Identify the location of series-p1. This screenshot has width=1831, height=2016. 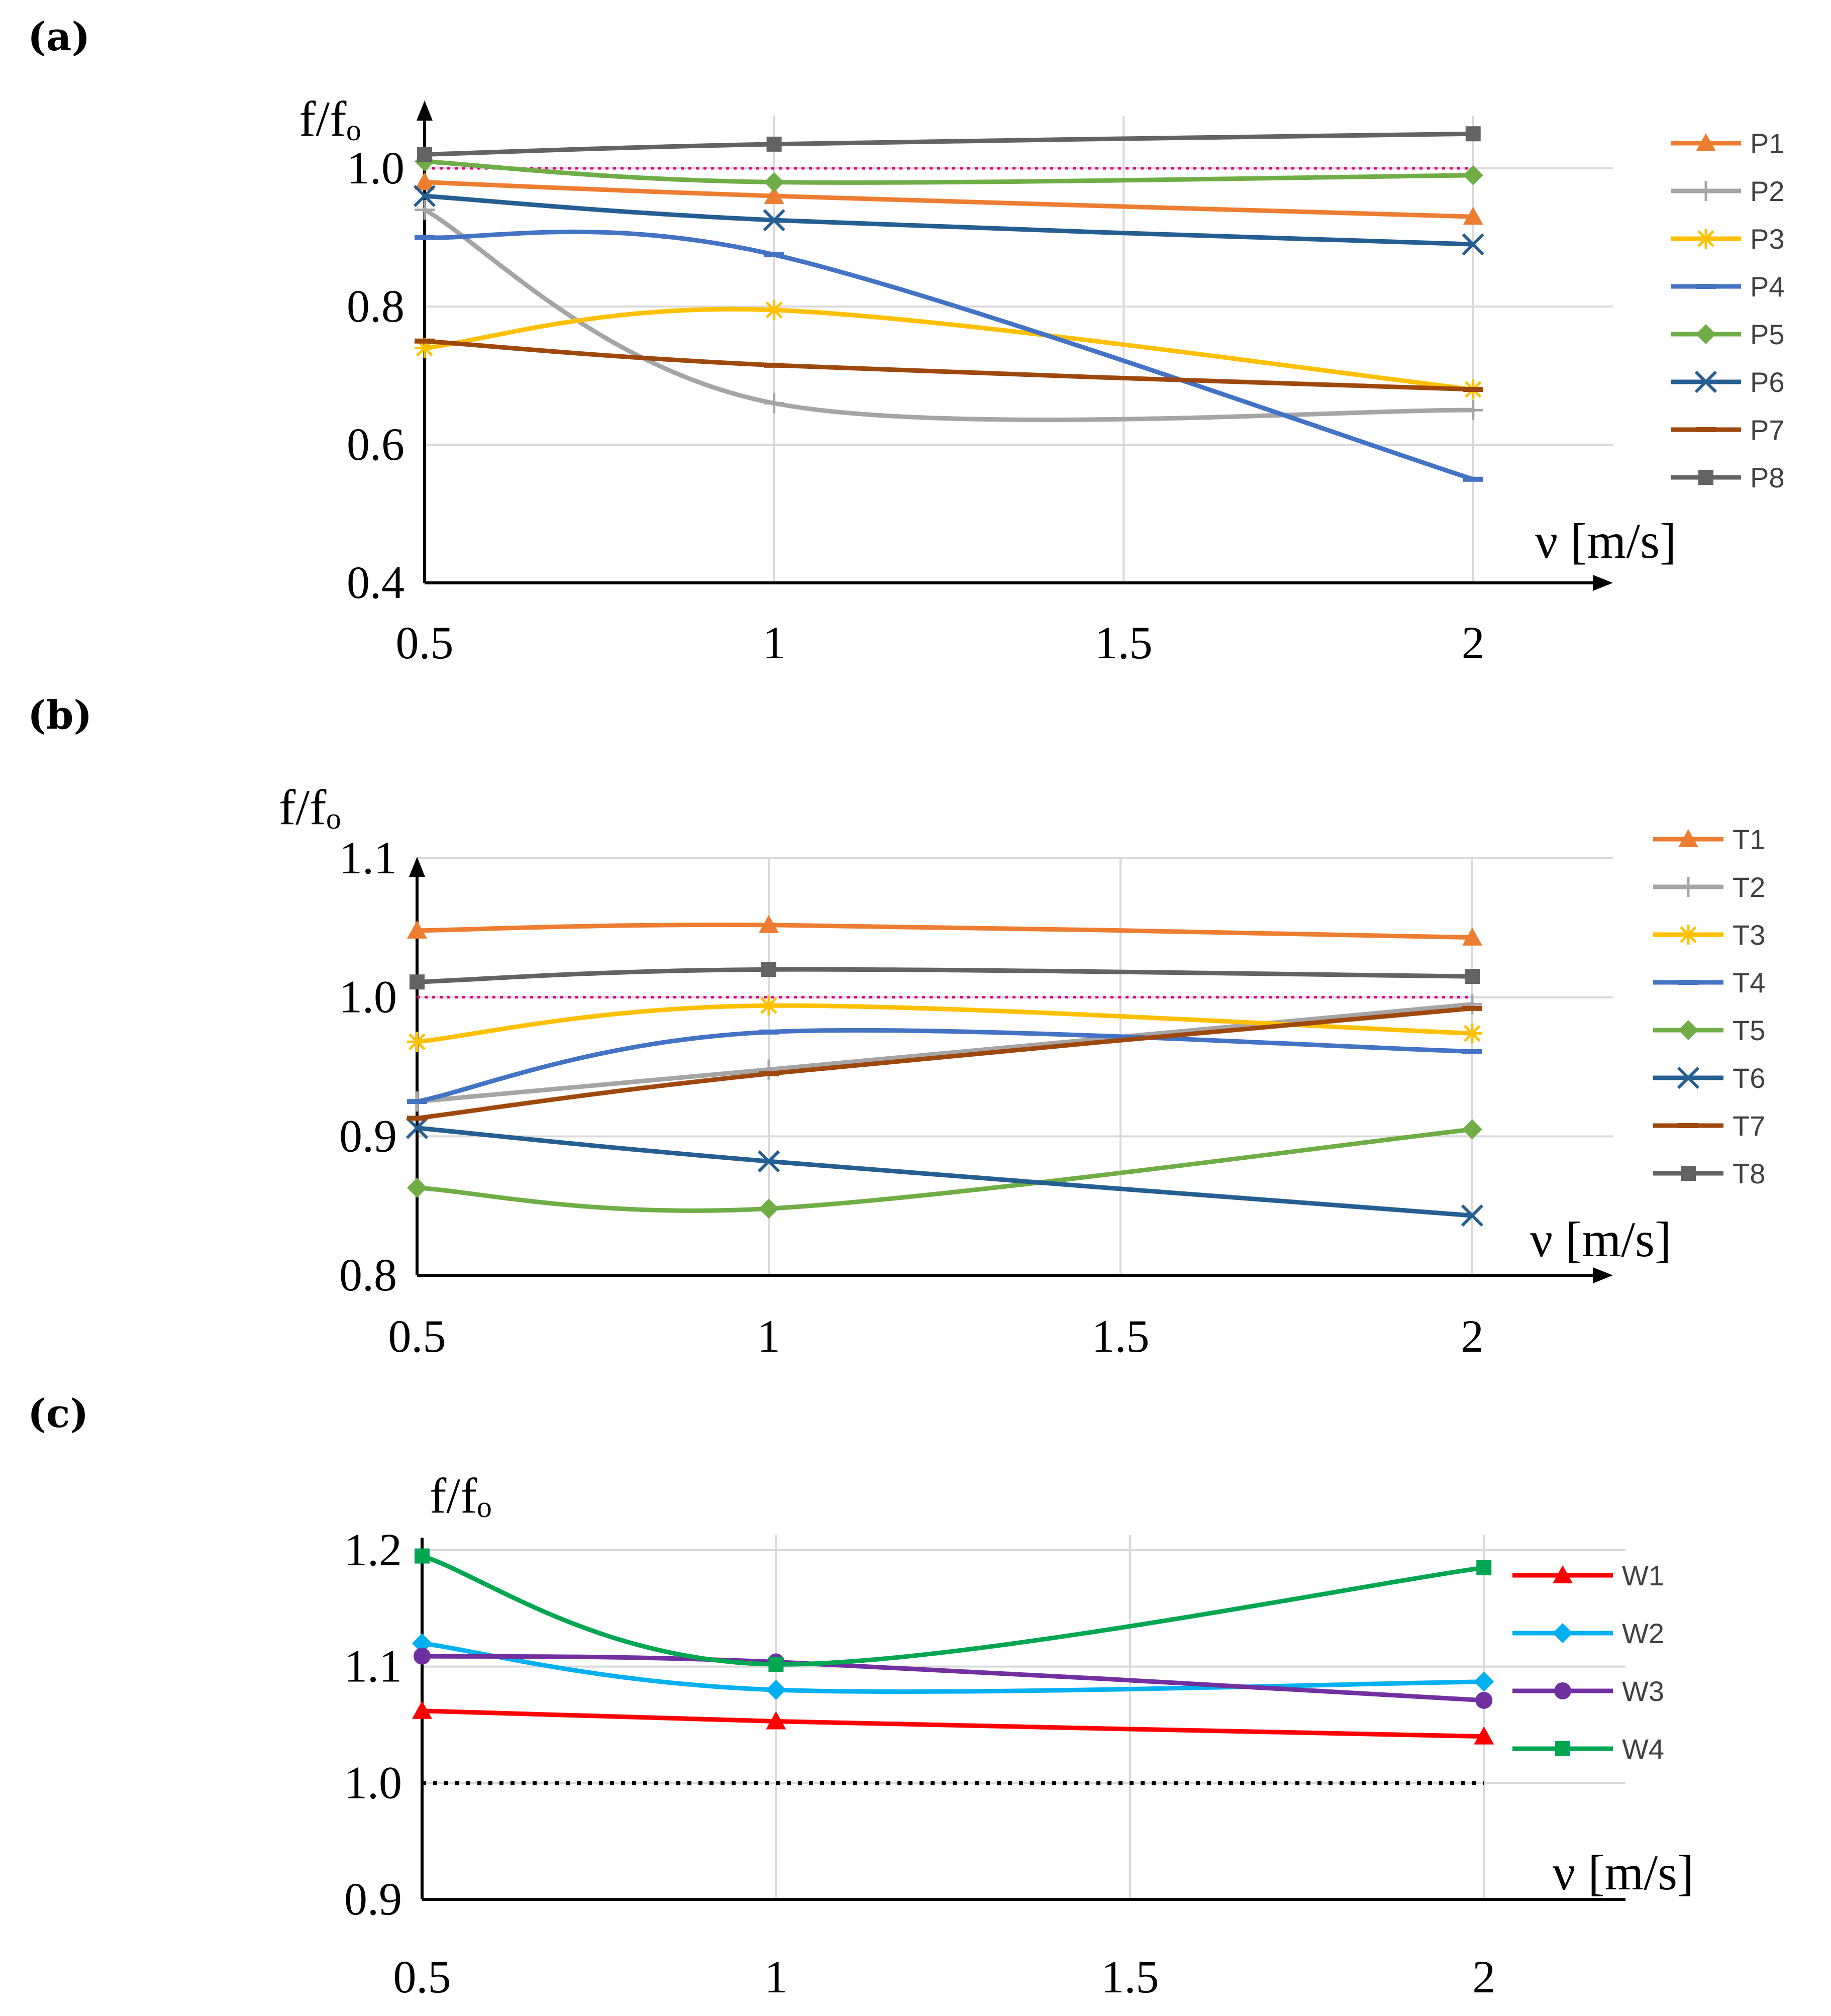
(949, 199).